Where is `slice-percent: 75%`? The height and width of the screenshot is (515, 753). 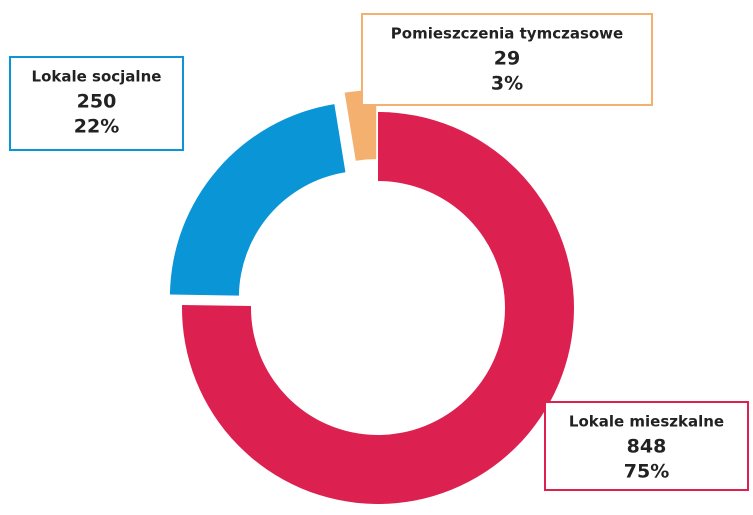
slice-percent: 75% is located at coordinates (646, 472).